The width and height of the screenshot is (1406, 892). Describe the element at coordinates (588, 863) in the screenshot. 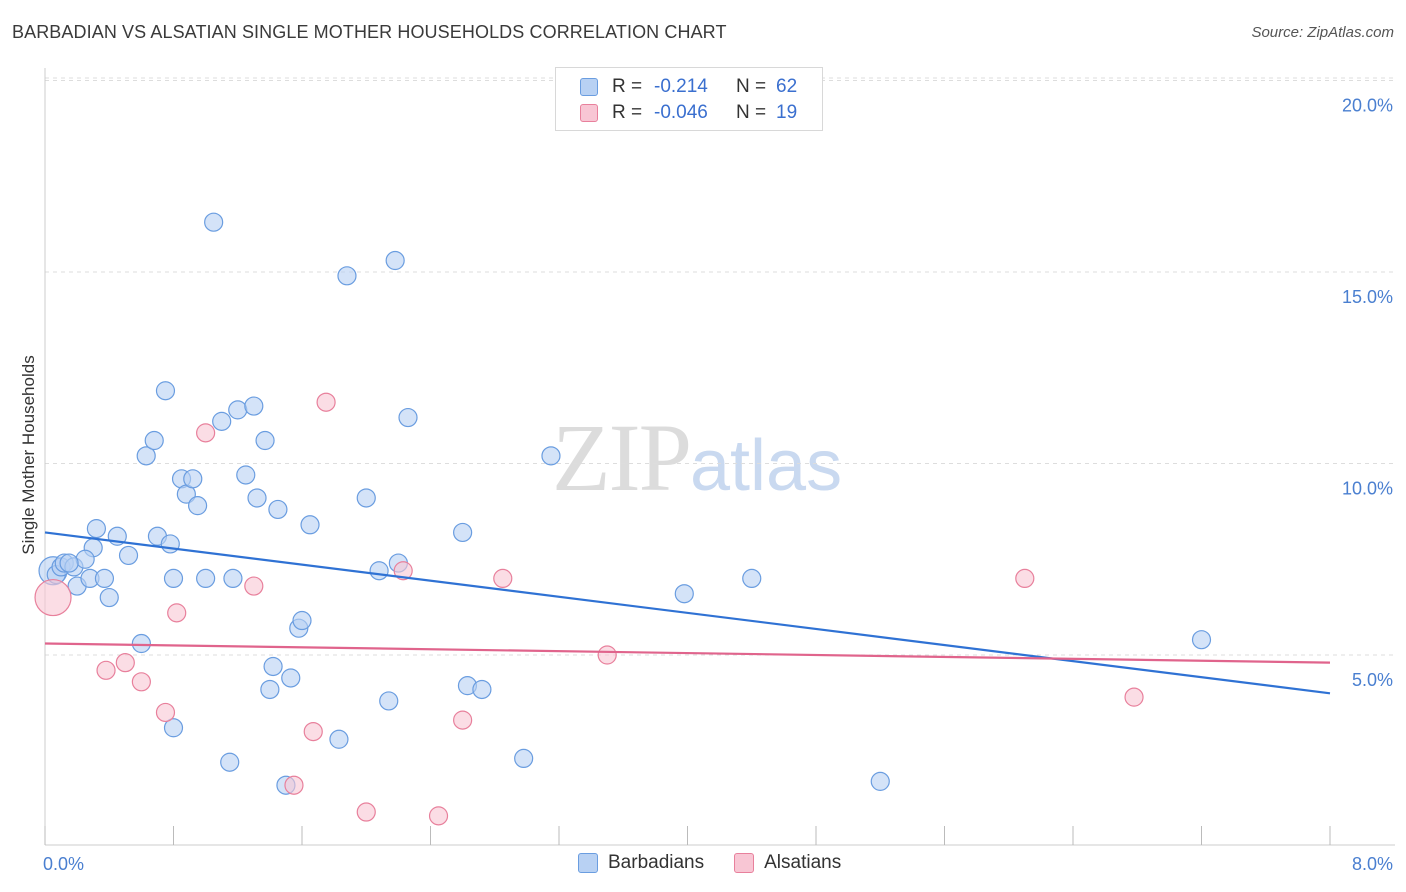

I see `series-swatch-barbadians` at that location.